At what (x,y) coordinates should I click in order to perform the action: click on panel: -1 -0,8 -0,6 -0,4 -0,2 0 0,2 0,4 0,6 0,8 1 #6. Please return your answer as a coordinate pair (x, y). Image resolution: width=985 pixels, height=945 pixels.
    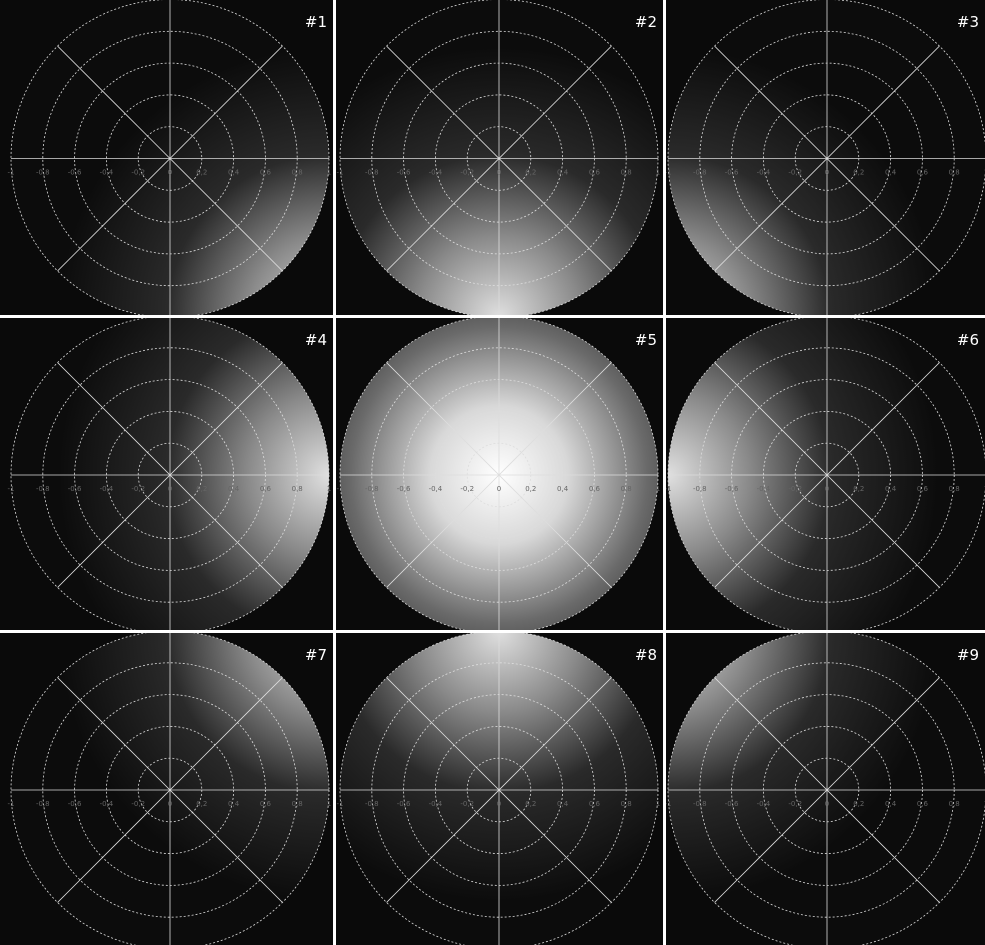
    Looking at the image, I should click on (825, 474).